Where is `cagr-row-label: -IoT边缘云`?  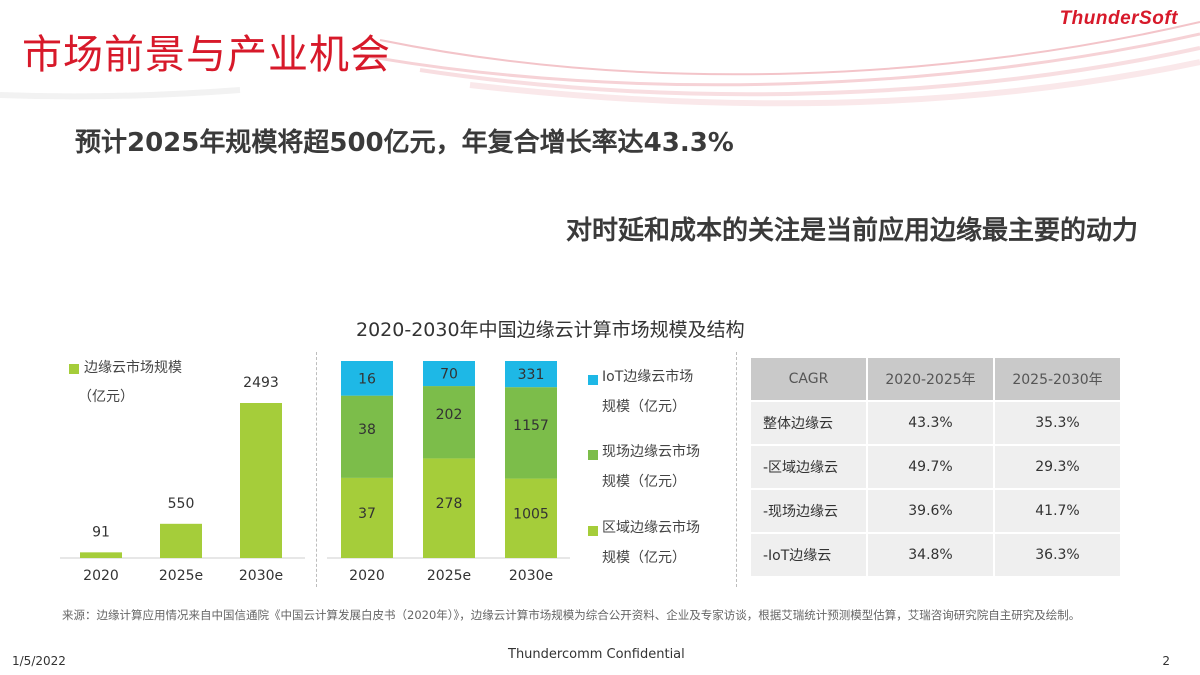 cagr-row-label: -IoT边缘云 is located at coordinates (808, 555).